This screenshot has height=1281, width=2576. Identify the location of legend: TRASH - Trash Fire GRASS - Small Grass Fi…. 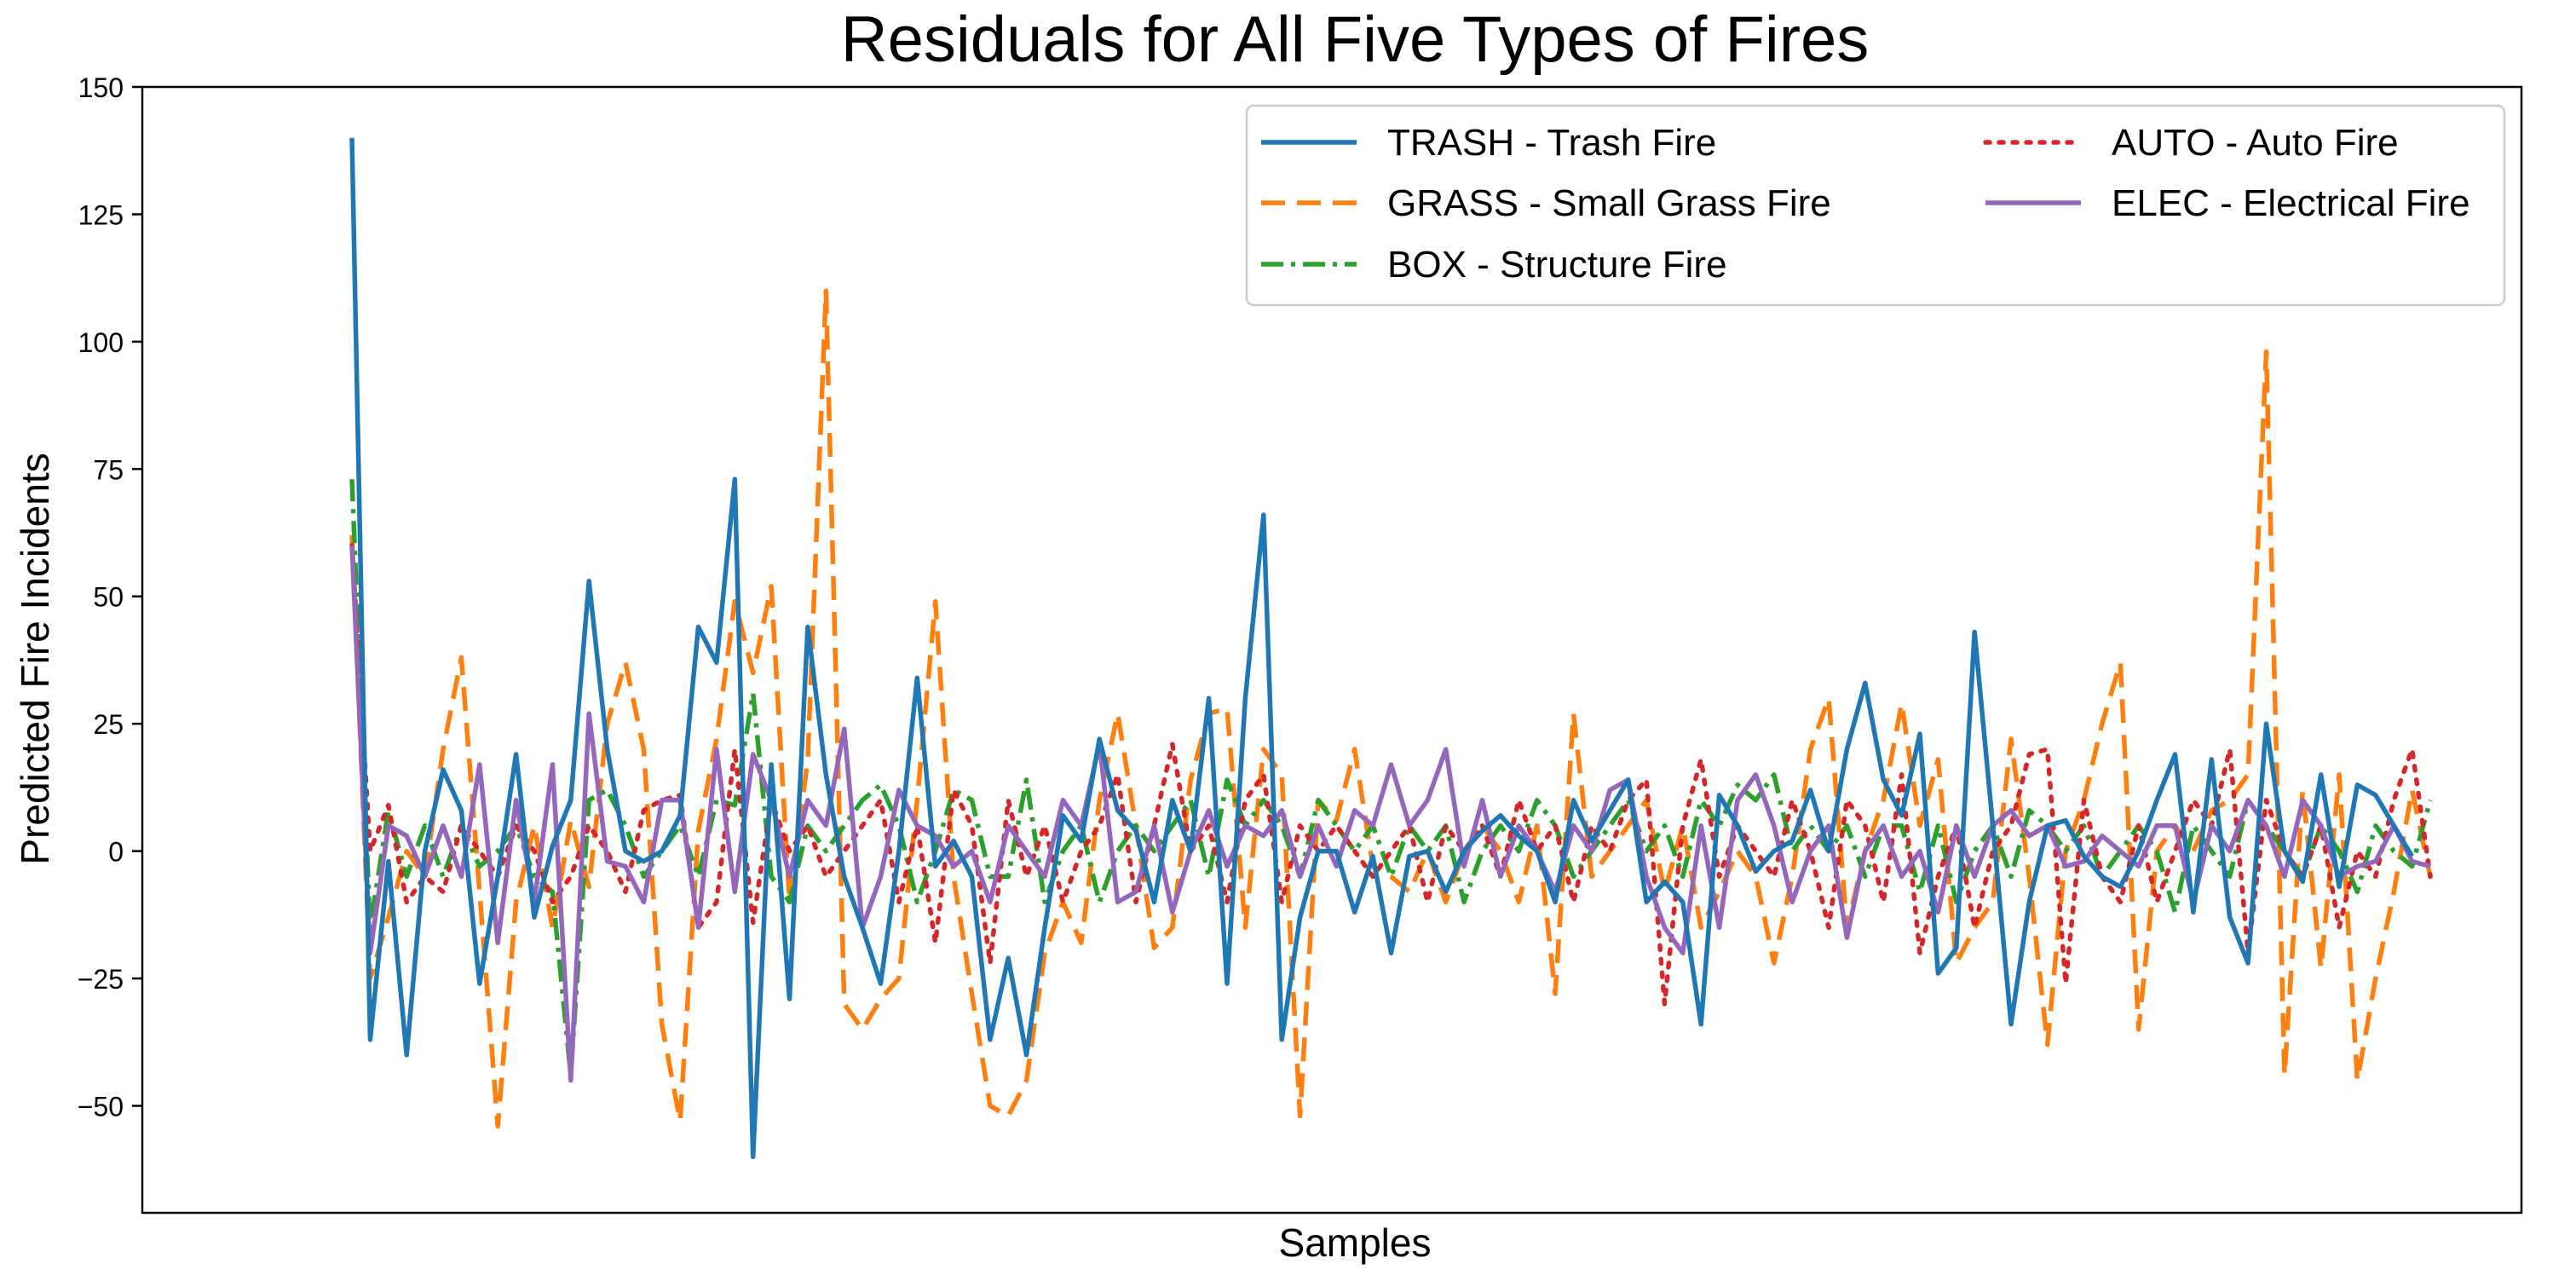
(1875, 205).